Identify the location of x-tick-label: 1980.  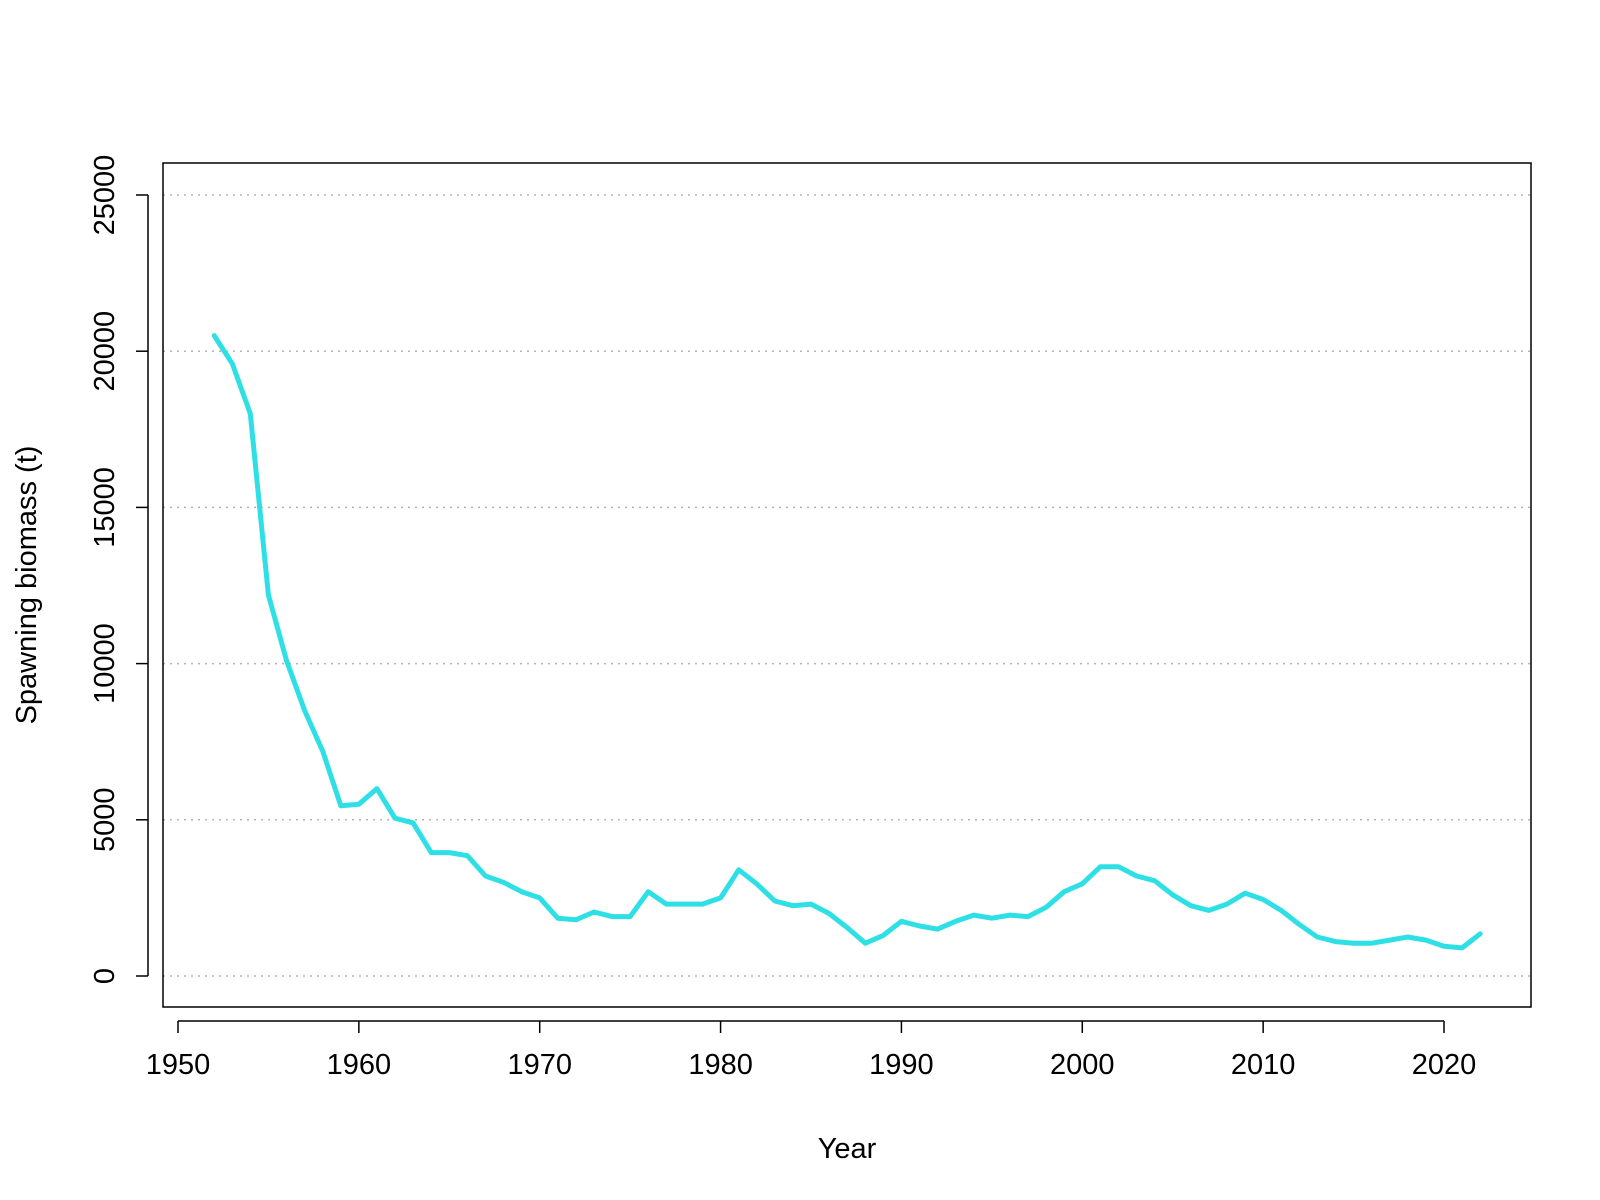
(720, 1065).